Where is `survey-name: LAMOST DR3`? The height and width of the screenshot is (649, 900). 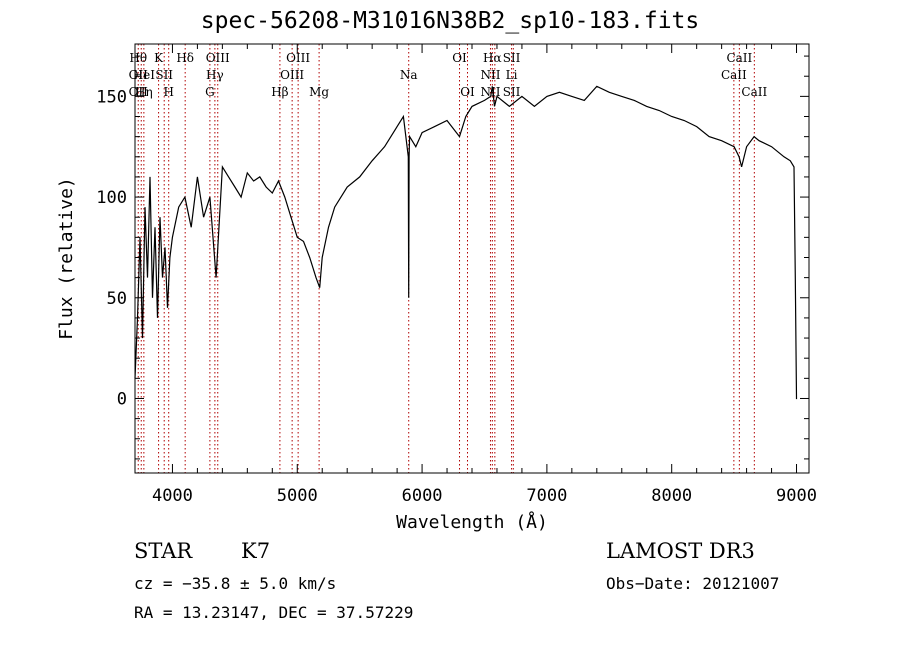
survey-name: LAMOST DR3 is located at coordinates (680, 551).